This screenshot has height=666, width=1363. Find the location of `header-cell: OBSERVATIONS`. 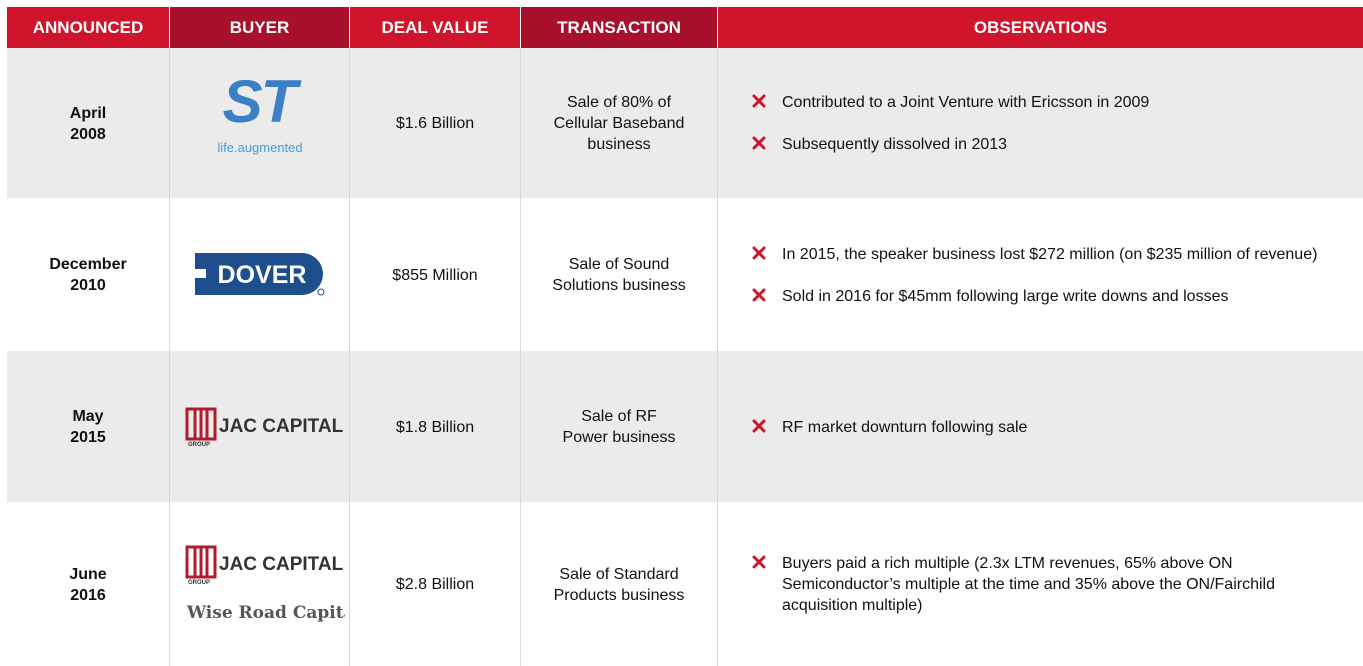

header-cell: OBSERVATIONS is located at coordinates (1040, 27).